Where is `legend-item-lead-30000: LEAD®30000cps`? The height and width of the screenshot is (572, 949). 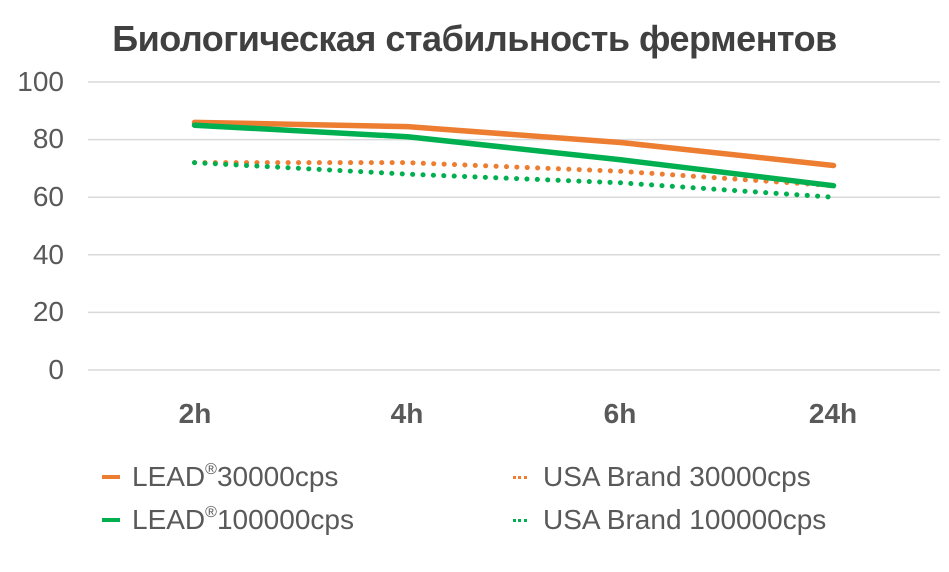 legend-item-lead-30000: LEAD®30000cps is located at coordinates (220, 477).